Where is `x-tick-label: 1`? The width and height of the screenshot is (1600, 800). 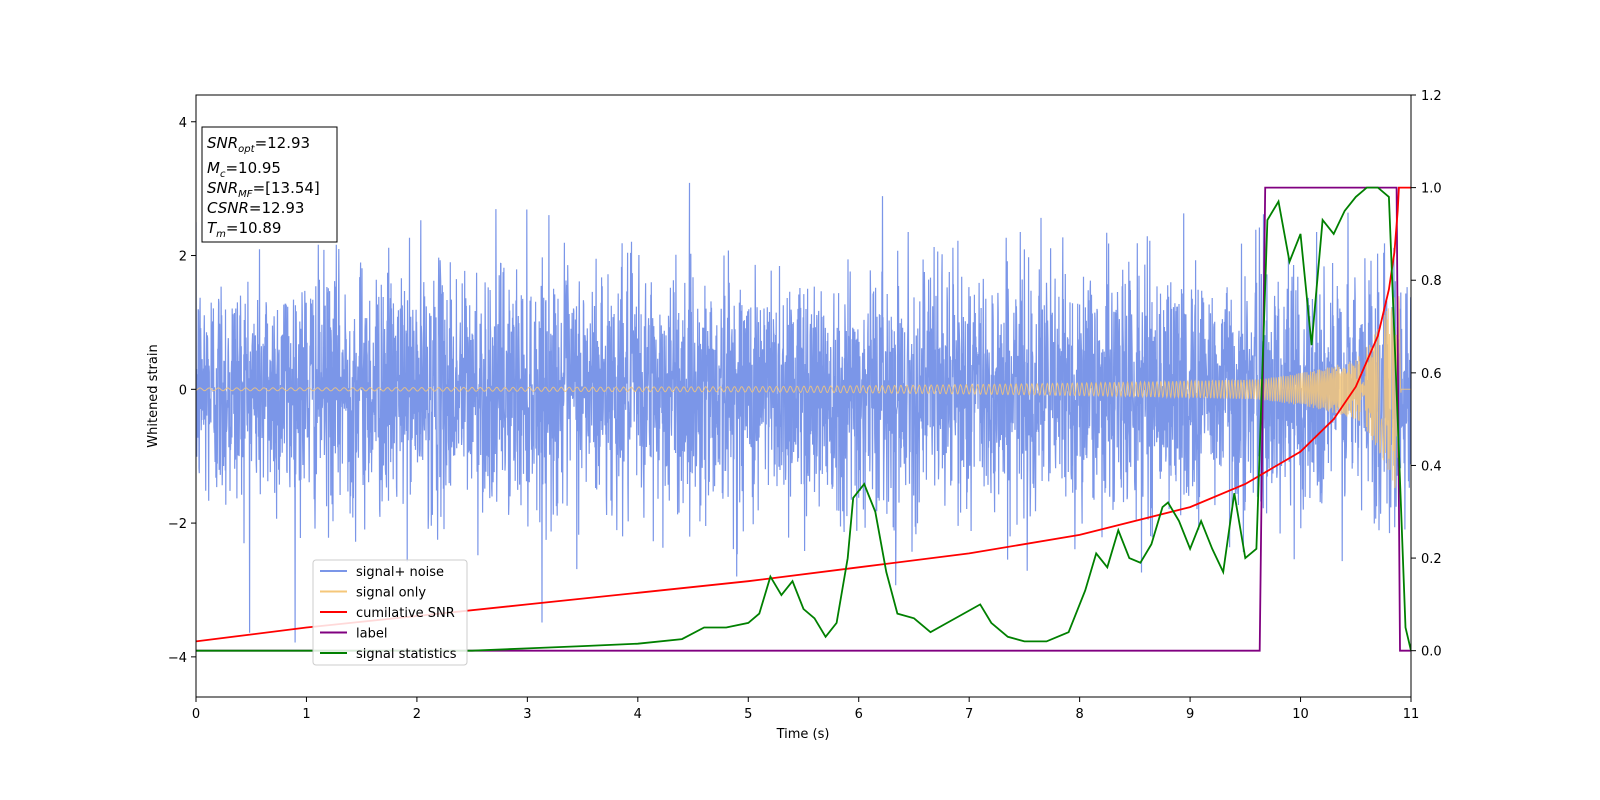 x-tick-label: 1 is located at coordinates (306, 714).